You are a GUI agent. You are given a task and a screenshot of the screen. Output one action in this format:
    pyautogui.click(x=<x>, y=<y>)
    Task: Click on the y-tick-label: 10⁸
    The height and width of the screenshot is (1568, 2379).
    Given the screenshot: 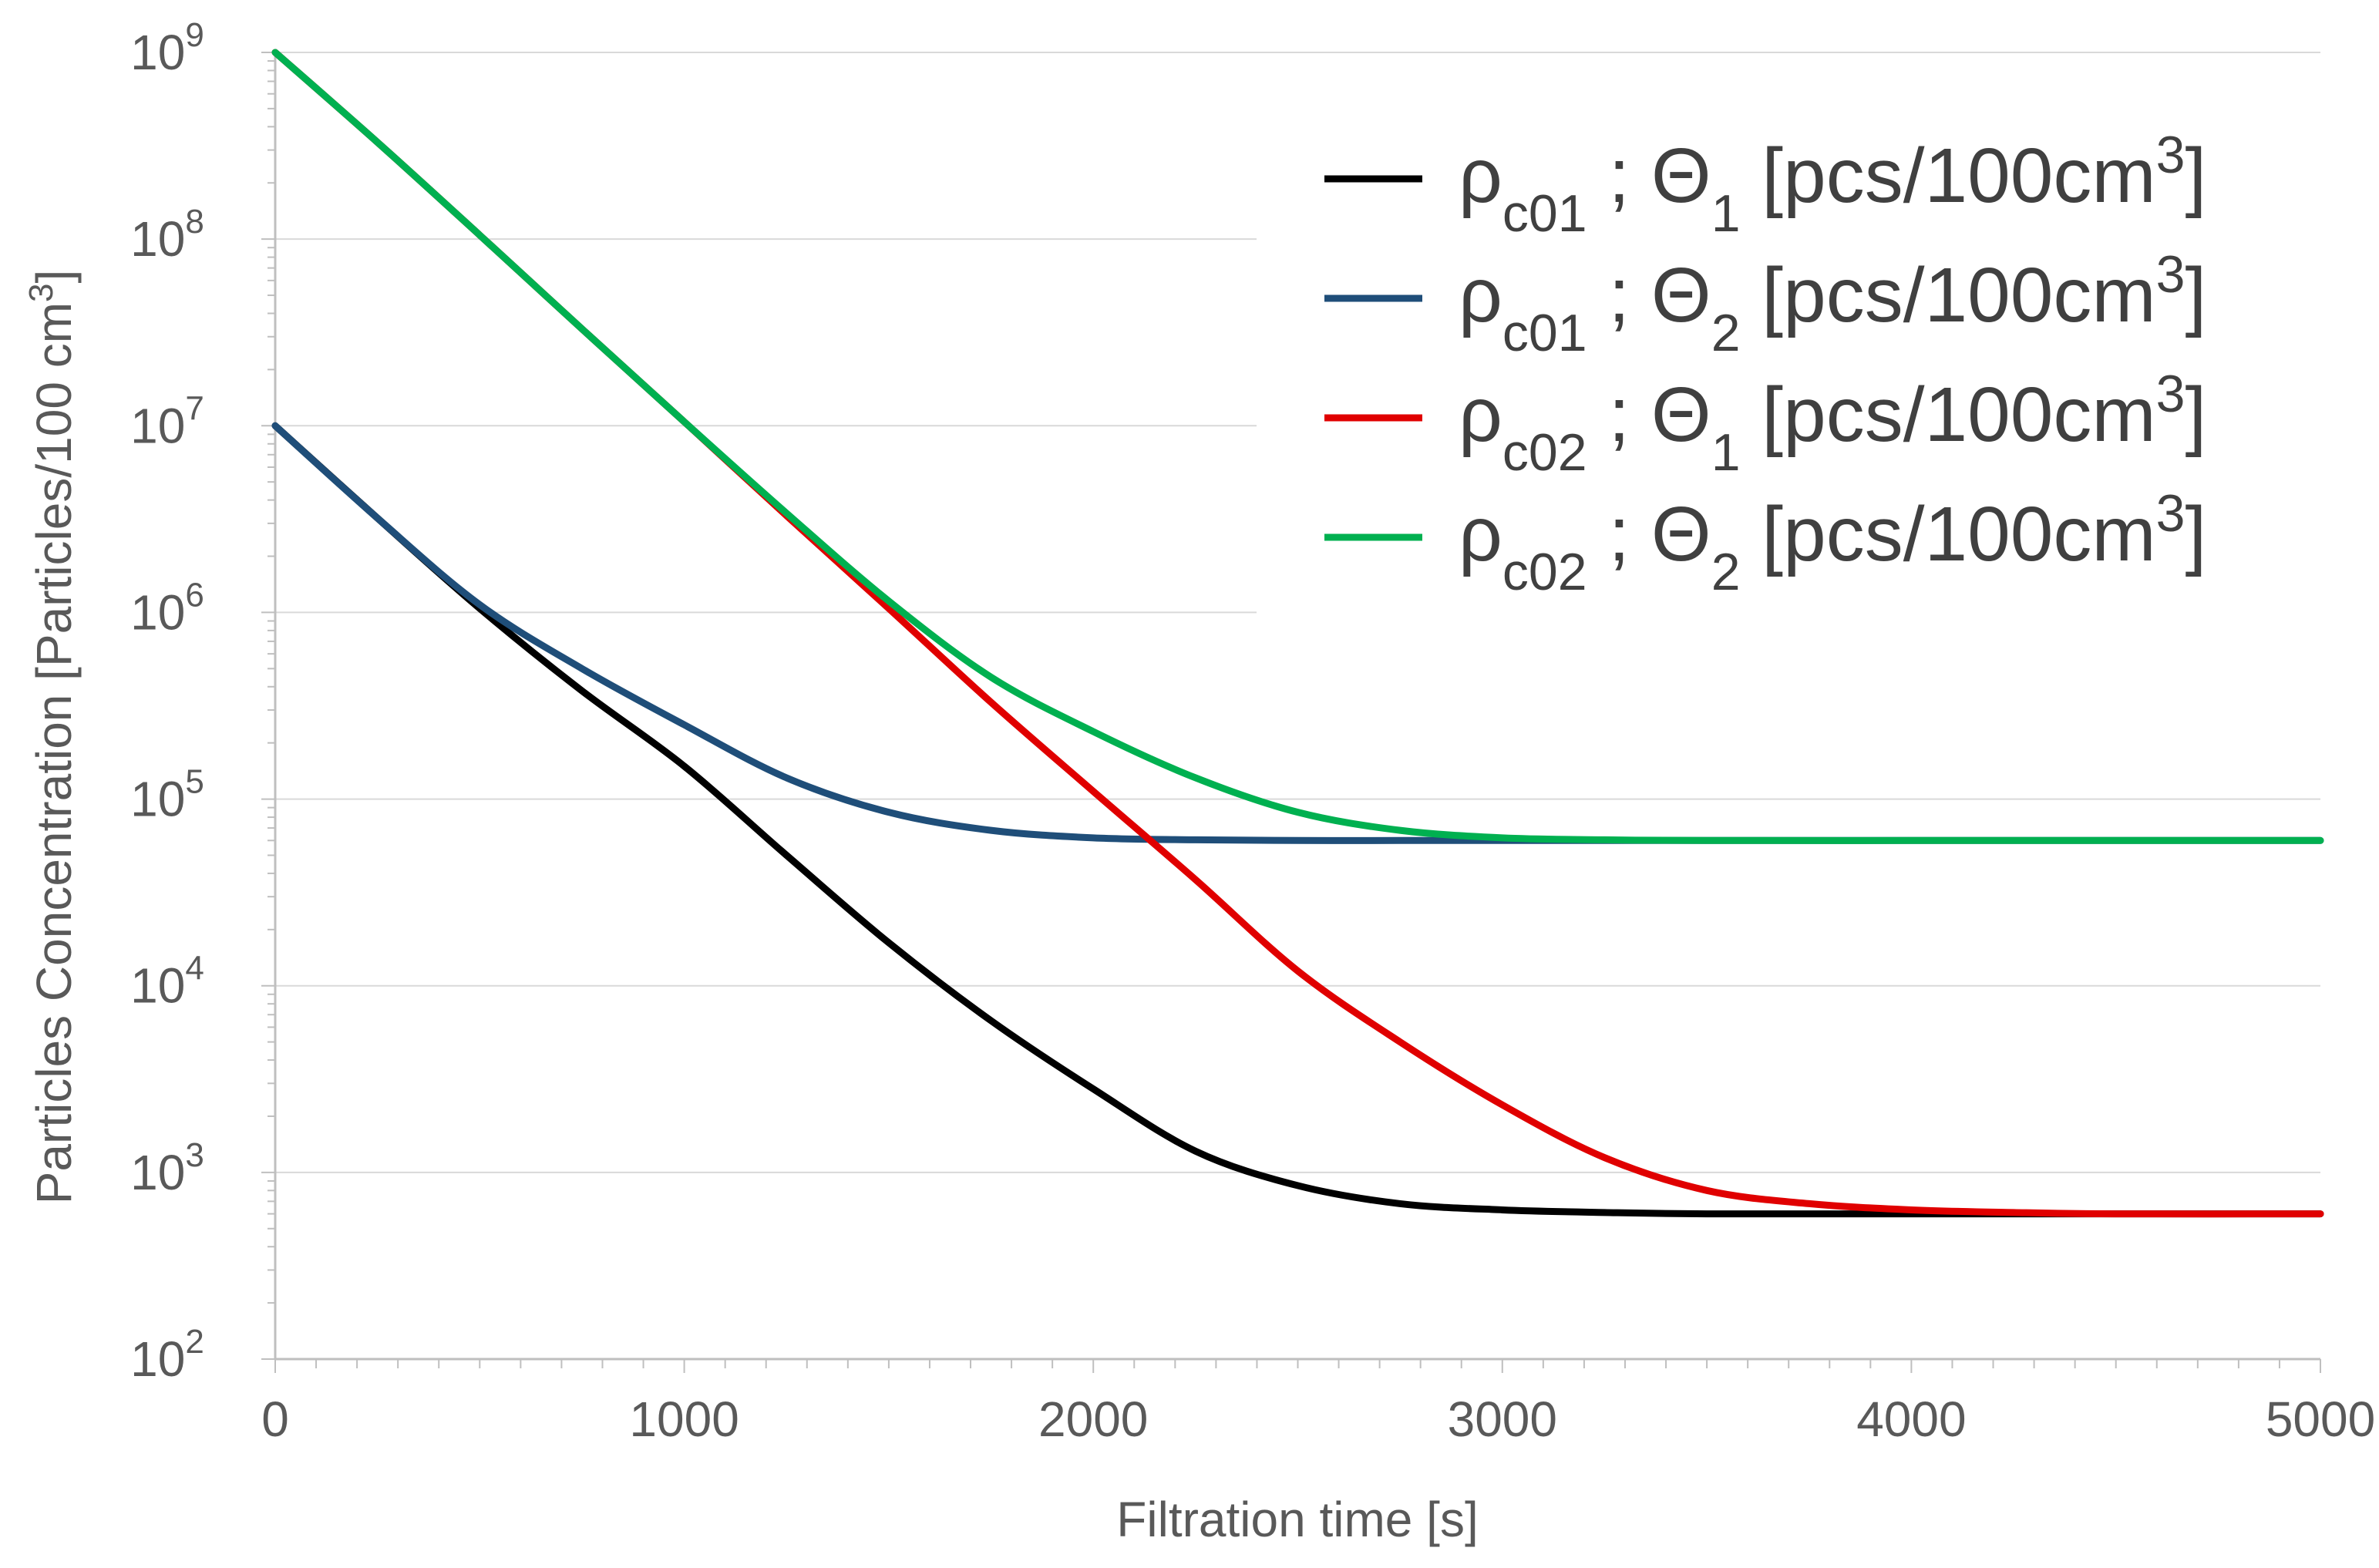 What is the action you would take?
    pyautogui.click(x=167, y=235)
    